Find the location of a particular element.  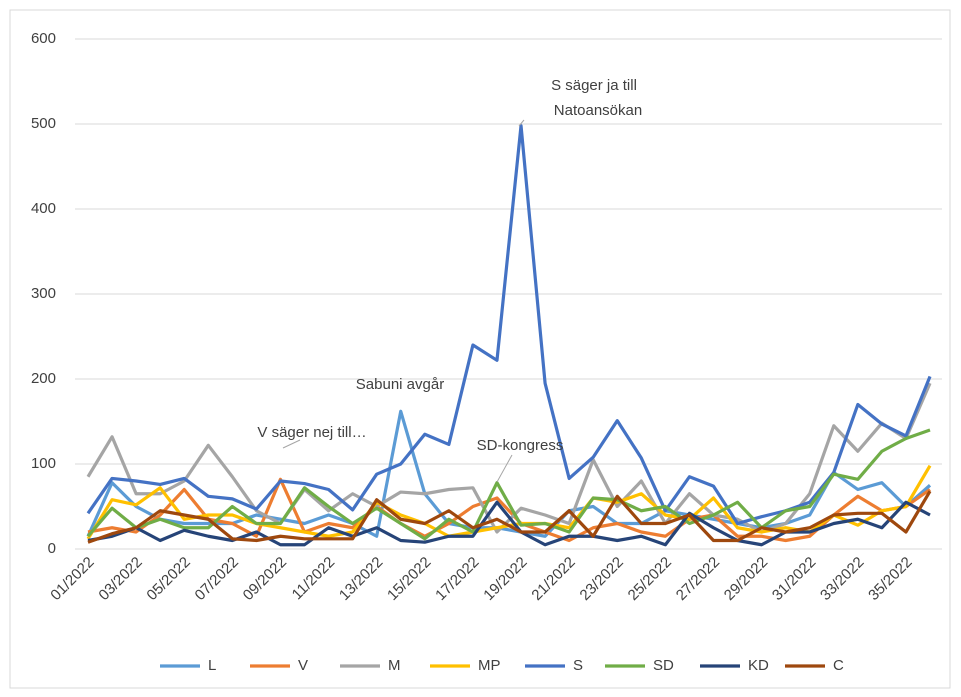

legend-item: SD is located at coordinates (639, 665).